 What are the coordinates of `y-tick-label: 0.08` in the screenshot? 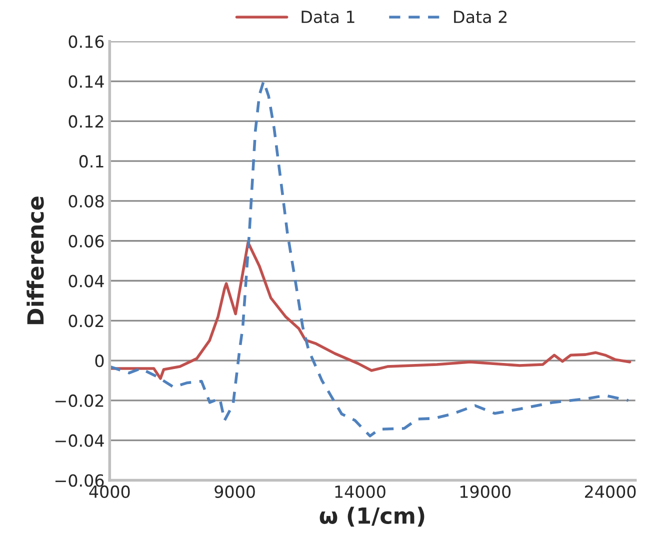 It's located at (86, 201).